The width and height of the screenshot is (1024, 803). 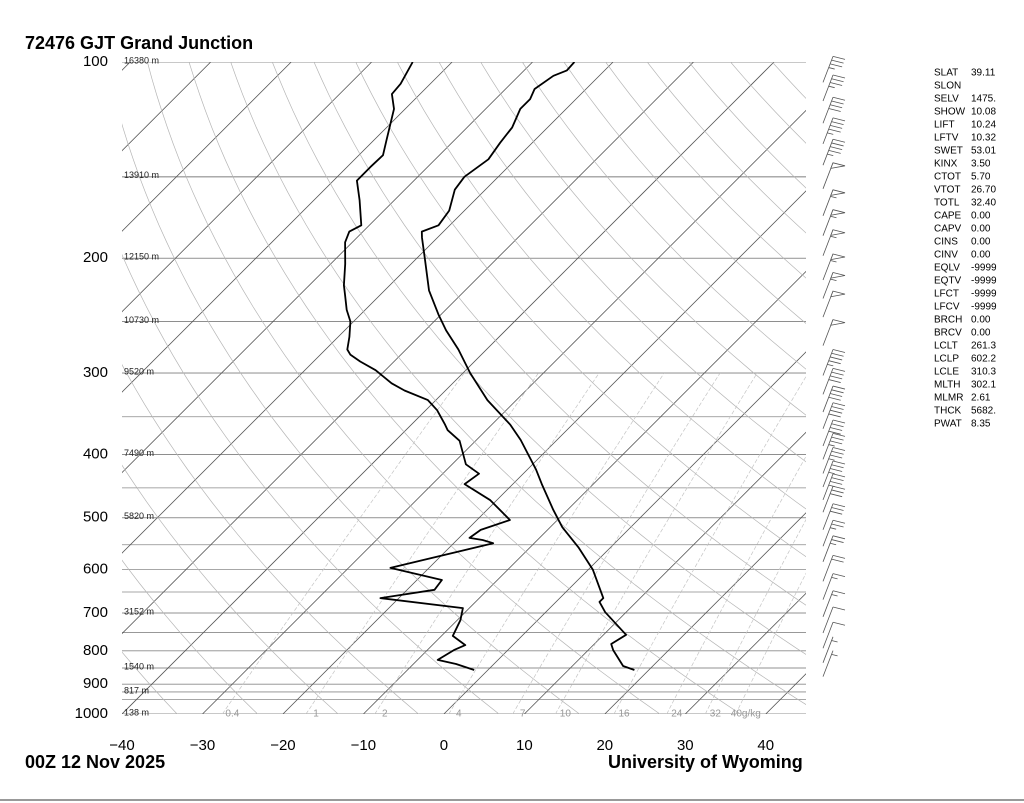 What do you see at coordinates (983, 73) in the screenshot?
I see `index-value: 39.11` at bounding box center [983, 73].